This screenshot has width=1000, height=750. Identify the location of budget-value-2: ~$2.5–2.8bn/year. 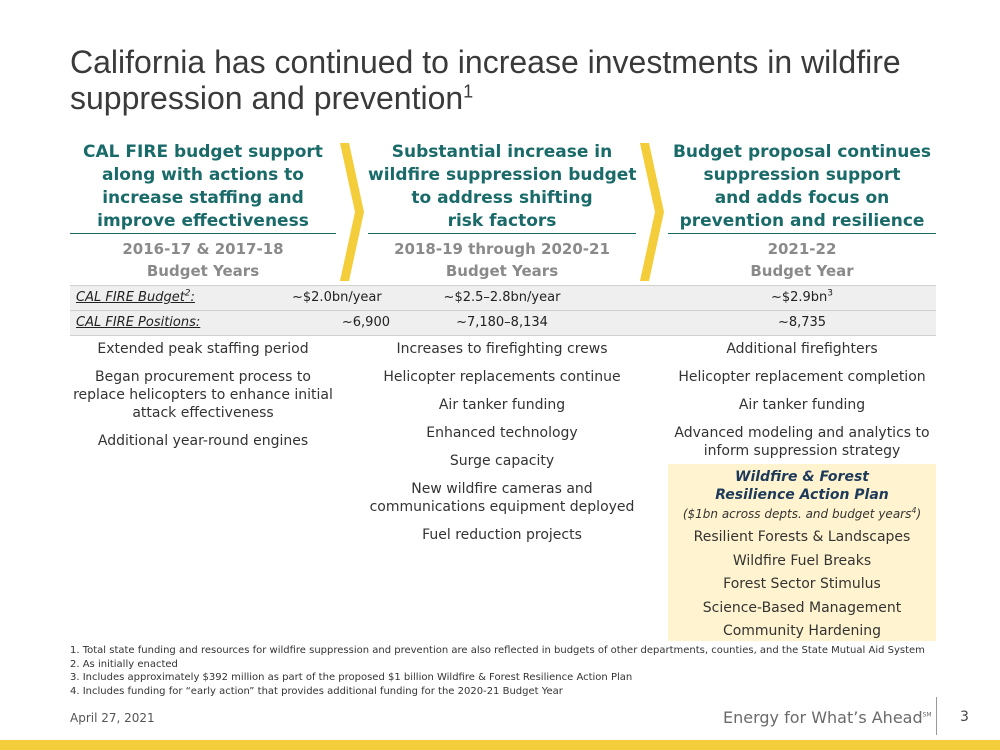
(502, 297).